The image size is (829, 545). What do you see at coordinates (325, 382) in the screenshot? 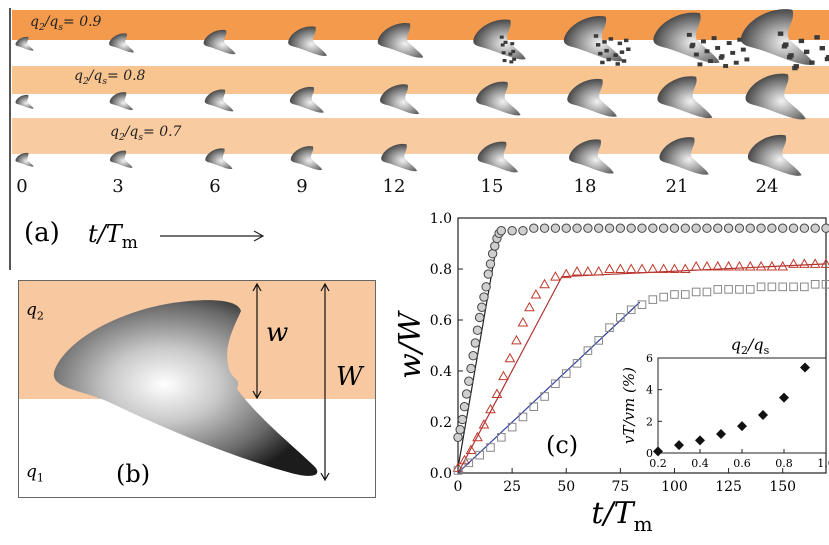
I see `W-dimension-arrow` at bounding box center [325, 382].